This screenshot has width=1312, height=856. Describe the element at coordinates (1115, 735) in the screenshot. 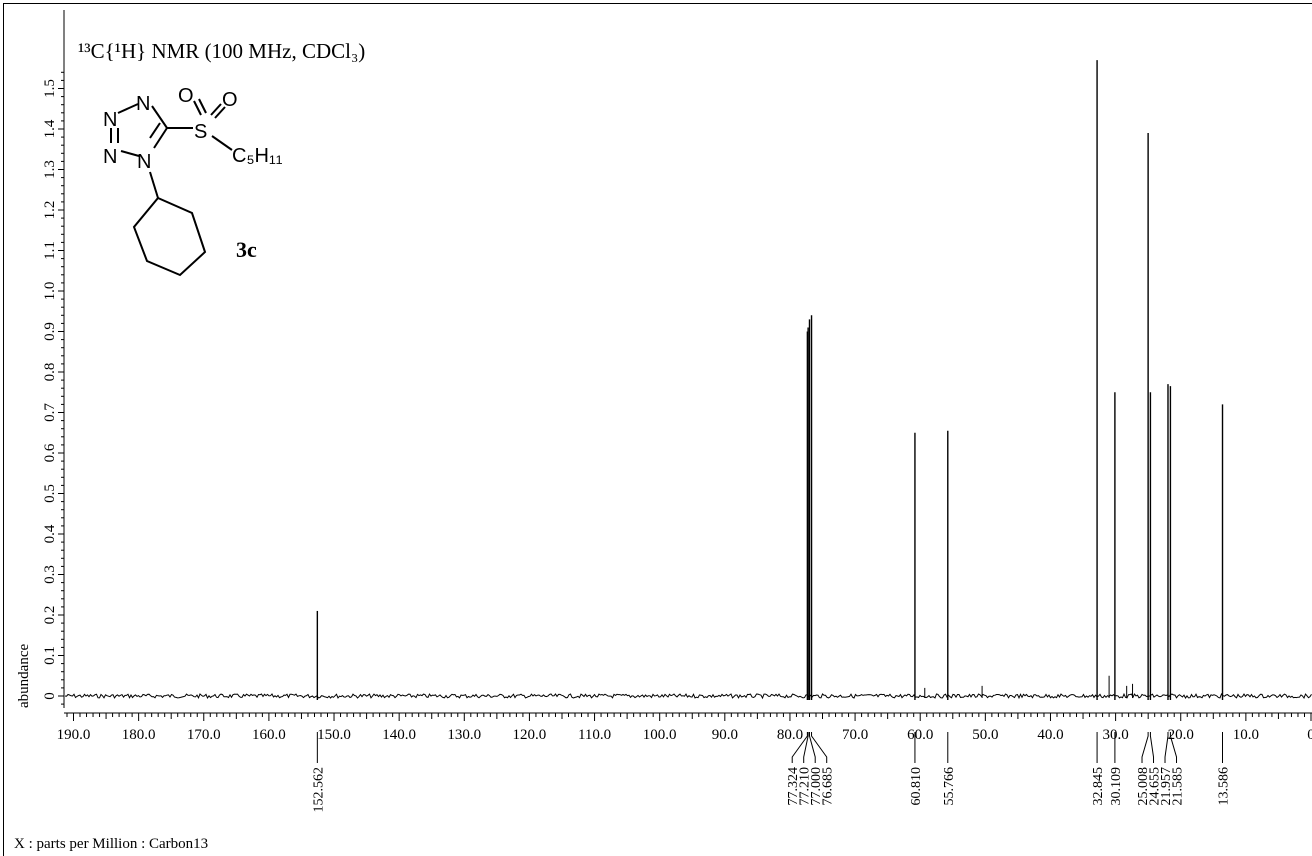

I see `x-tick-label: 30.0` at that location.